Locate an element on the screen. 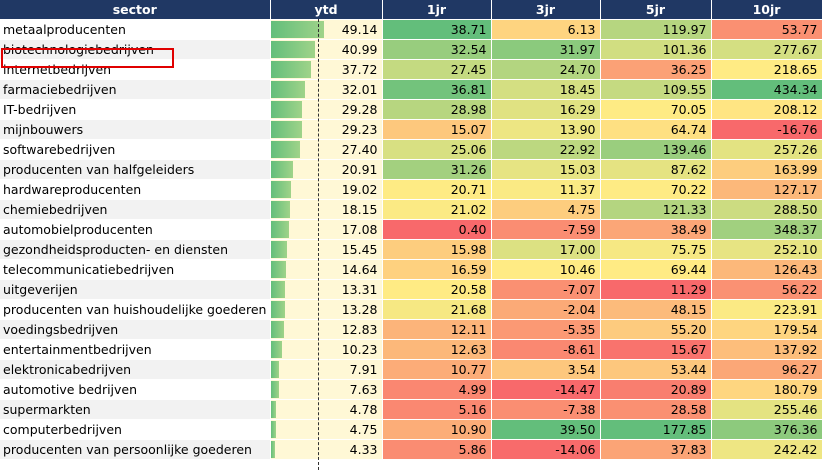 Image resolution: width=822 pixels, height=470 pixels. table-row: uitgeverijen 13.31 20.58 -7.07 11.29 56.22 is located at coordinates (411, 289).